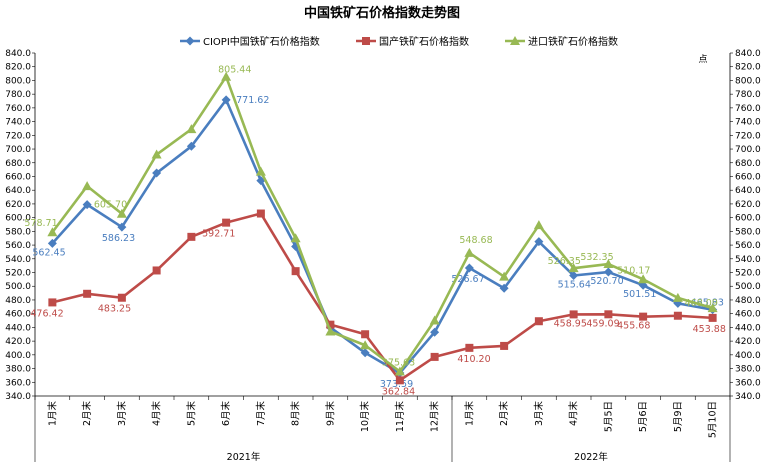  I want to click on y-tick-label-left: 400.0, so click(18, 356).